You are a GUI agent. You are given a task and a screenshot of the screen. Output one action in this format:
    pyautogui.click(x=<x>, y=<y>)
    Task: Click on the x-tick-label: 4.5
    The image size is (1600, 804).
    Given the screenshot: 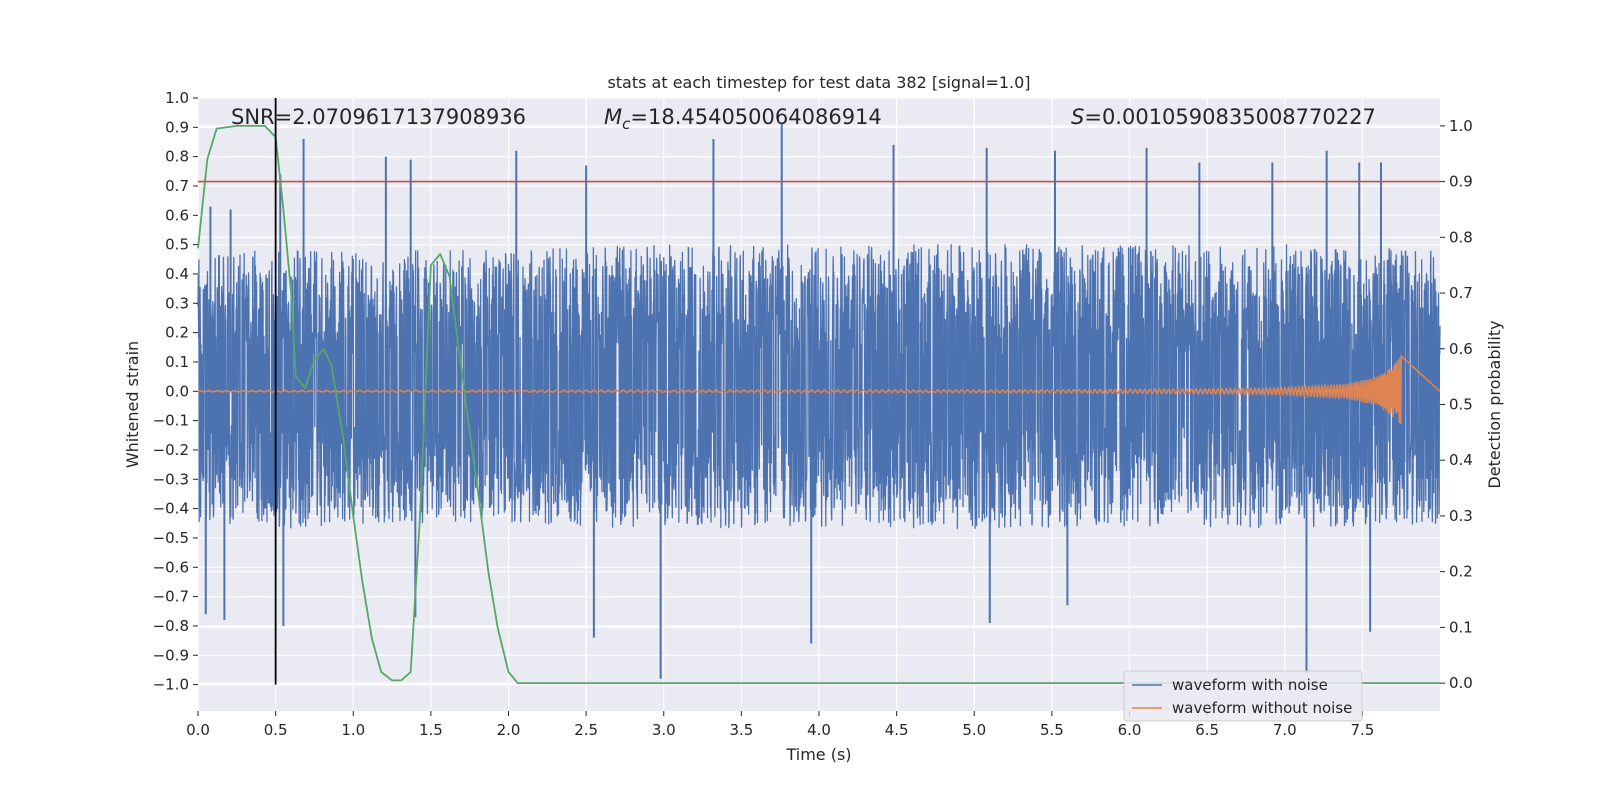 What is the action you would take?
    pyautogui.click(x=897, y=730)
    